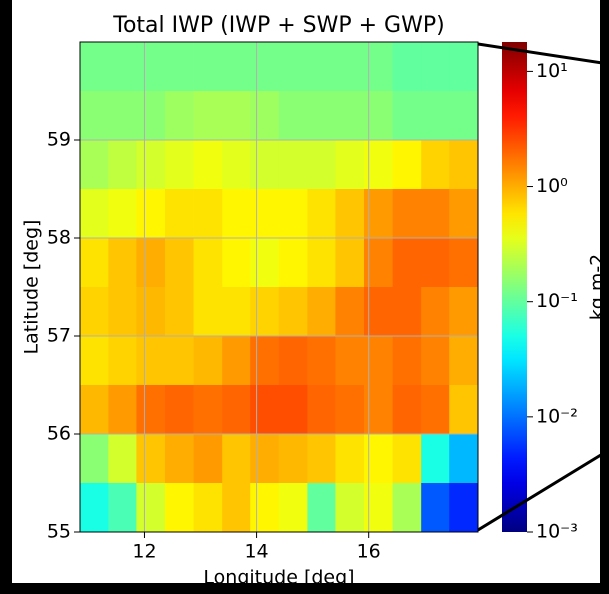 The width and height of the screenshot is (609, 594). I want to click on zoom-line, so click(543, 490).